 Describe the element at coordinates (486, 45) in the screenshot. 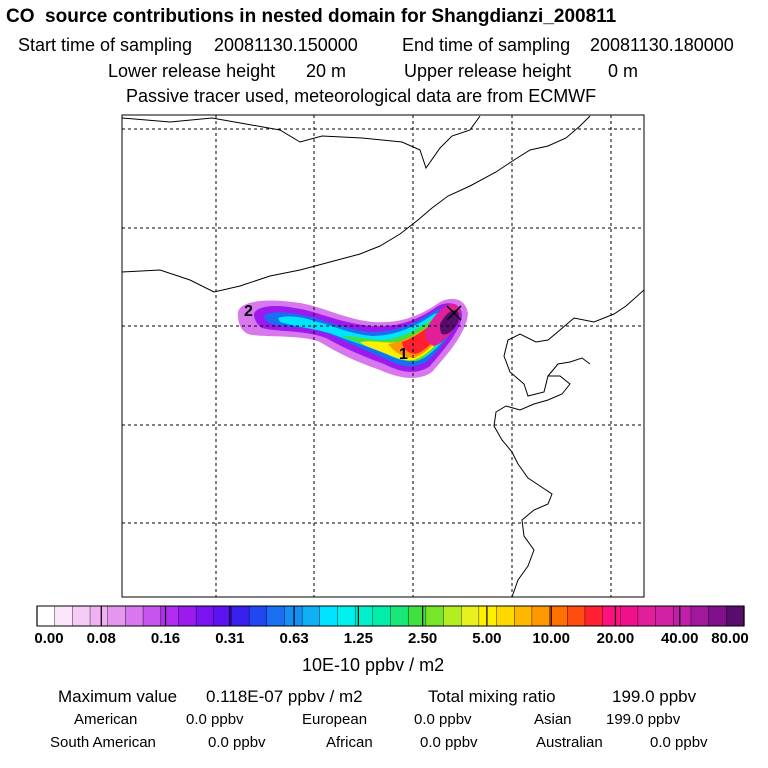

I see `end-time-label: End time of sampling` at that location.